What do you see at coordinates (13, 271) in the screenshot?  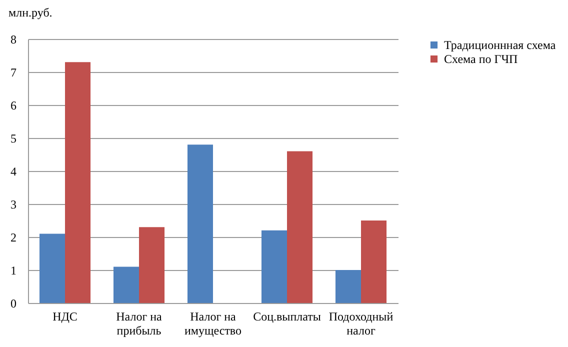 I see `y-tick-label: 1` at bounding box center [13, 271].